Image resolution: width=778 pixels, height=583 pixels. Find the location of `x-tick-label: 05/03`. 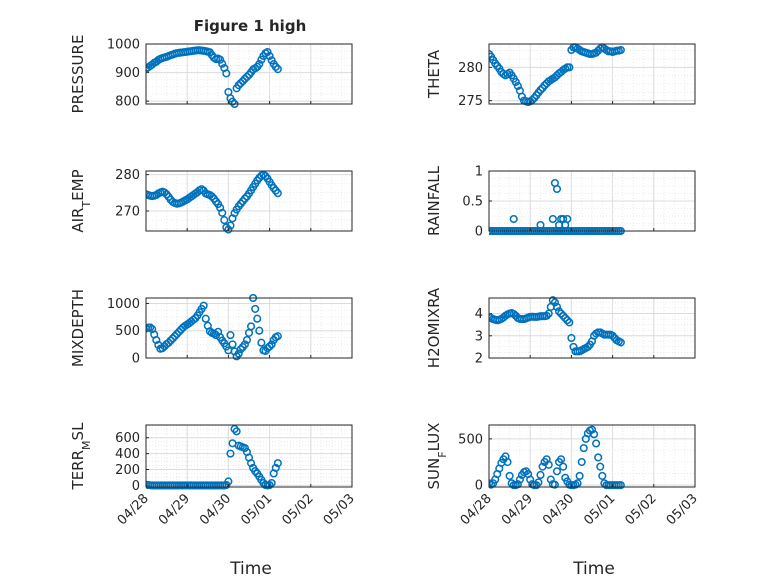

x-tick-label: 05/03 is located at coordinates (682, 509).